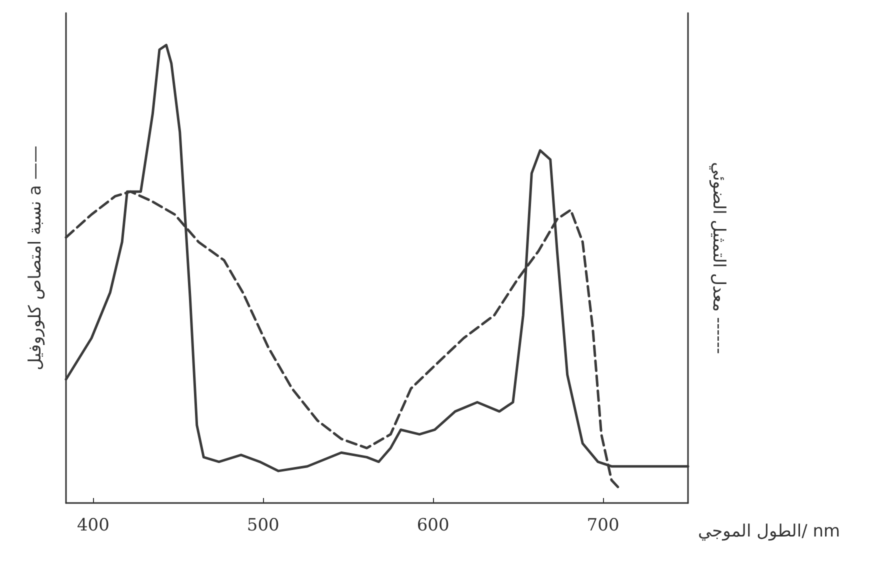  Describe the element at coordinates (603, 526) in the screenshot. I see `x-tick-label: 700` at that location.